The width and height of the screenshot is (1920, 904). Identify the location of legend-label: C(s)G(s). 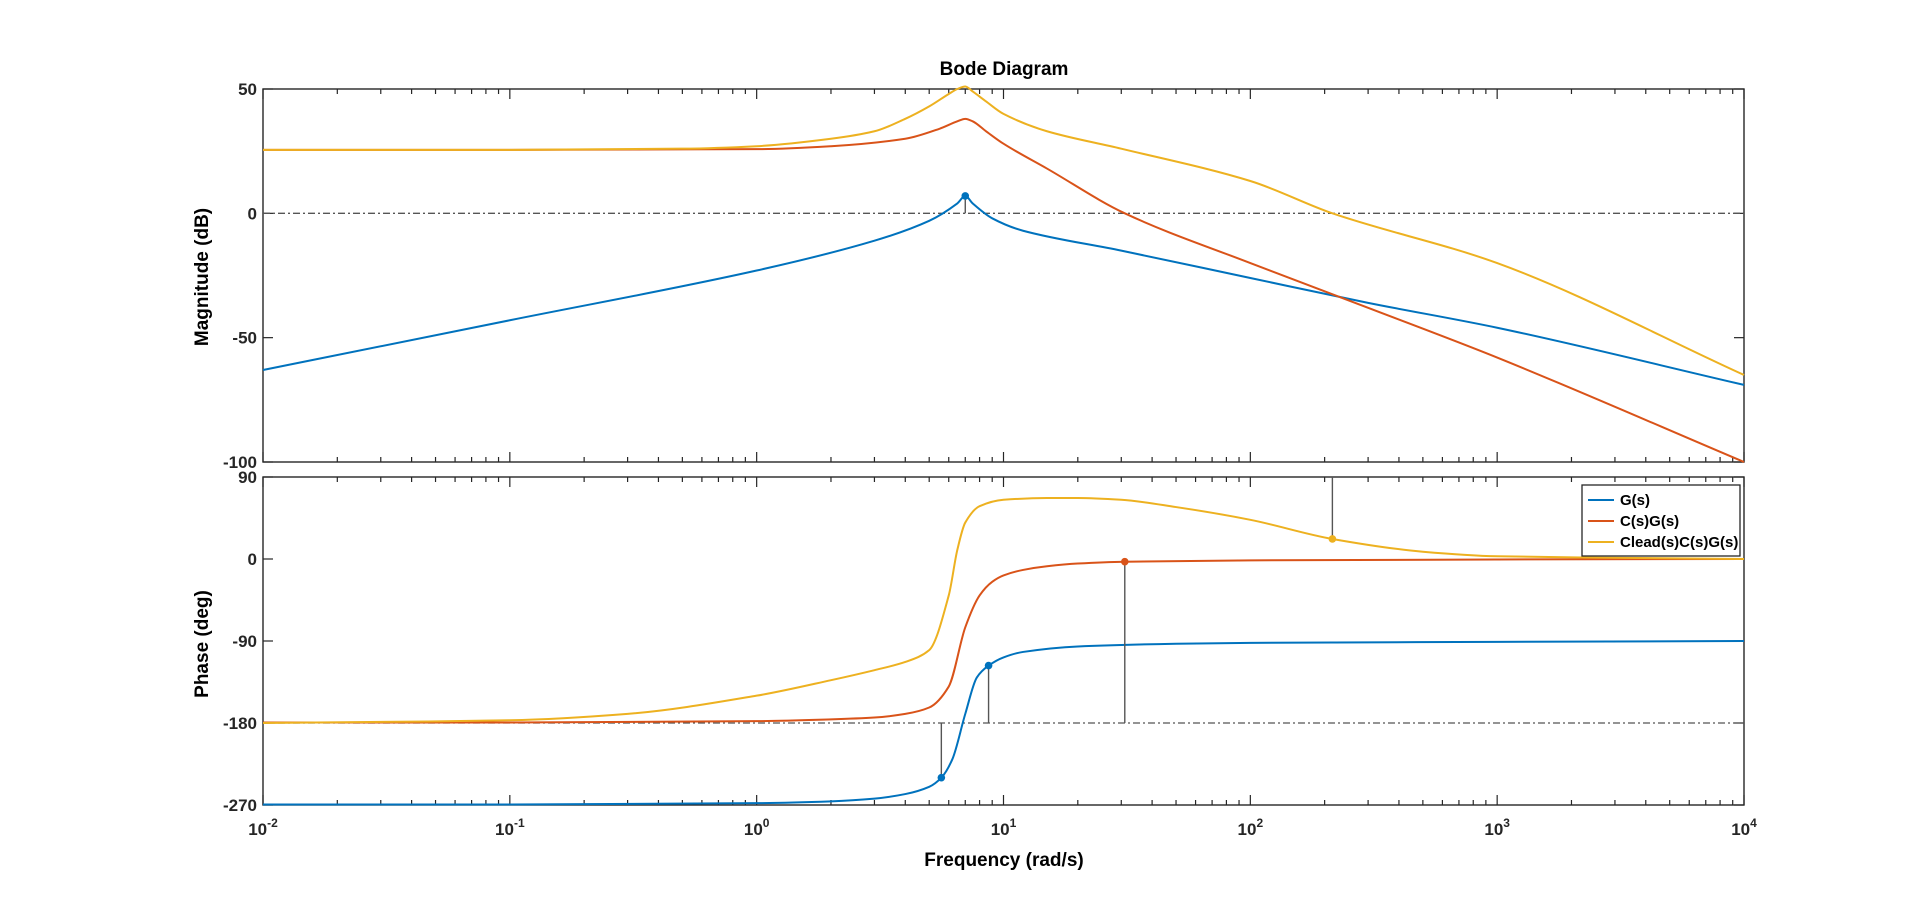
(1649, 521).